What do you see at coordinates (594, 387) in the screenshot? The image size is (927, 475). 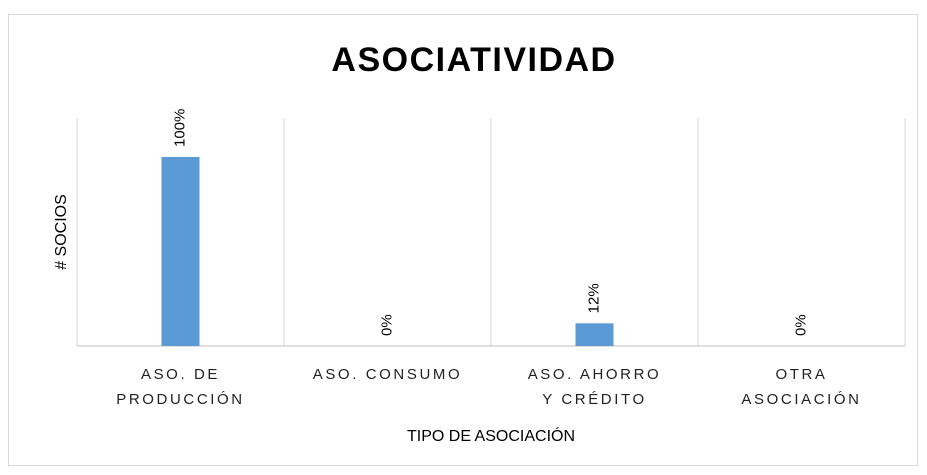 I see `x-tick-label: ASO. AHORRO Y CRÉDITO` at bounding box center [594, 387].